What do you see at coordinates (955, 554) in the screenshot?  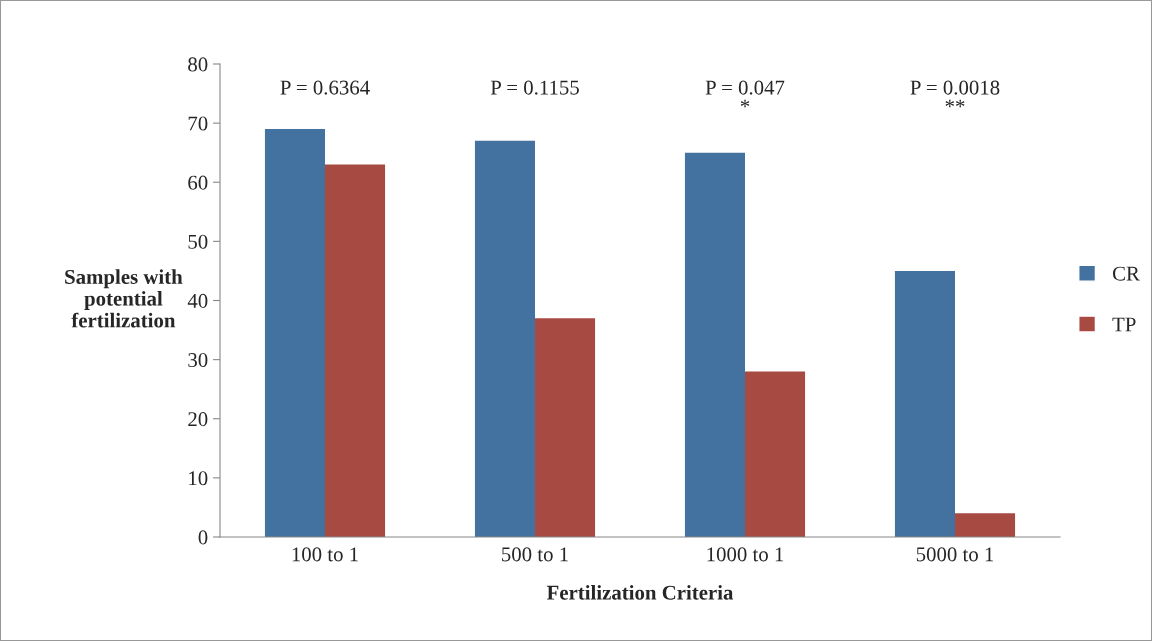 I see `x-tick-label: 5000 to 1` at bounding box center [955, 554].